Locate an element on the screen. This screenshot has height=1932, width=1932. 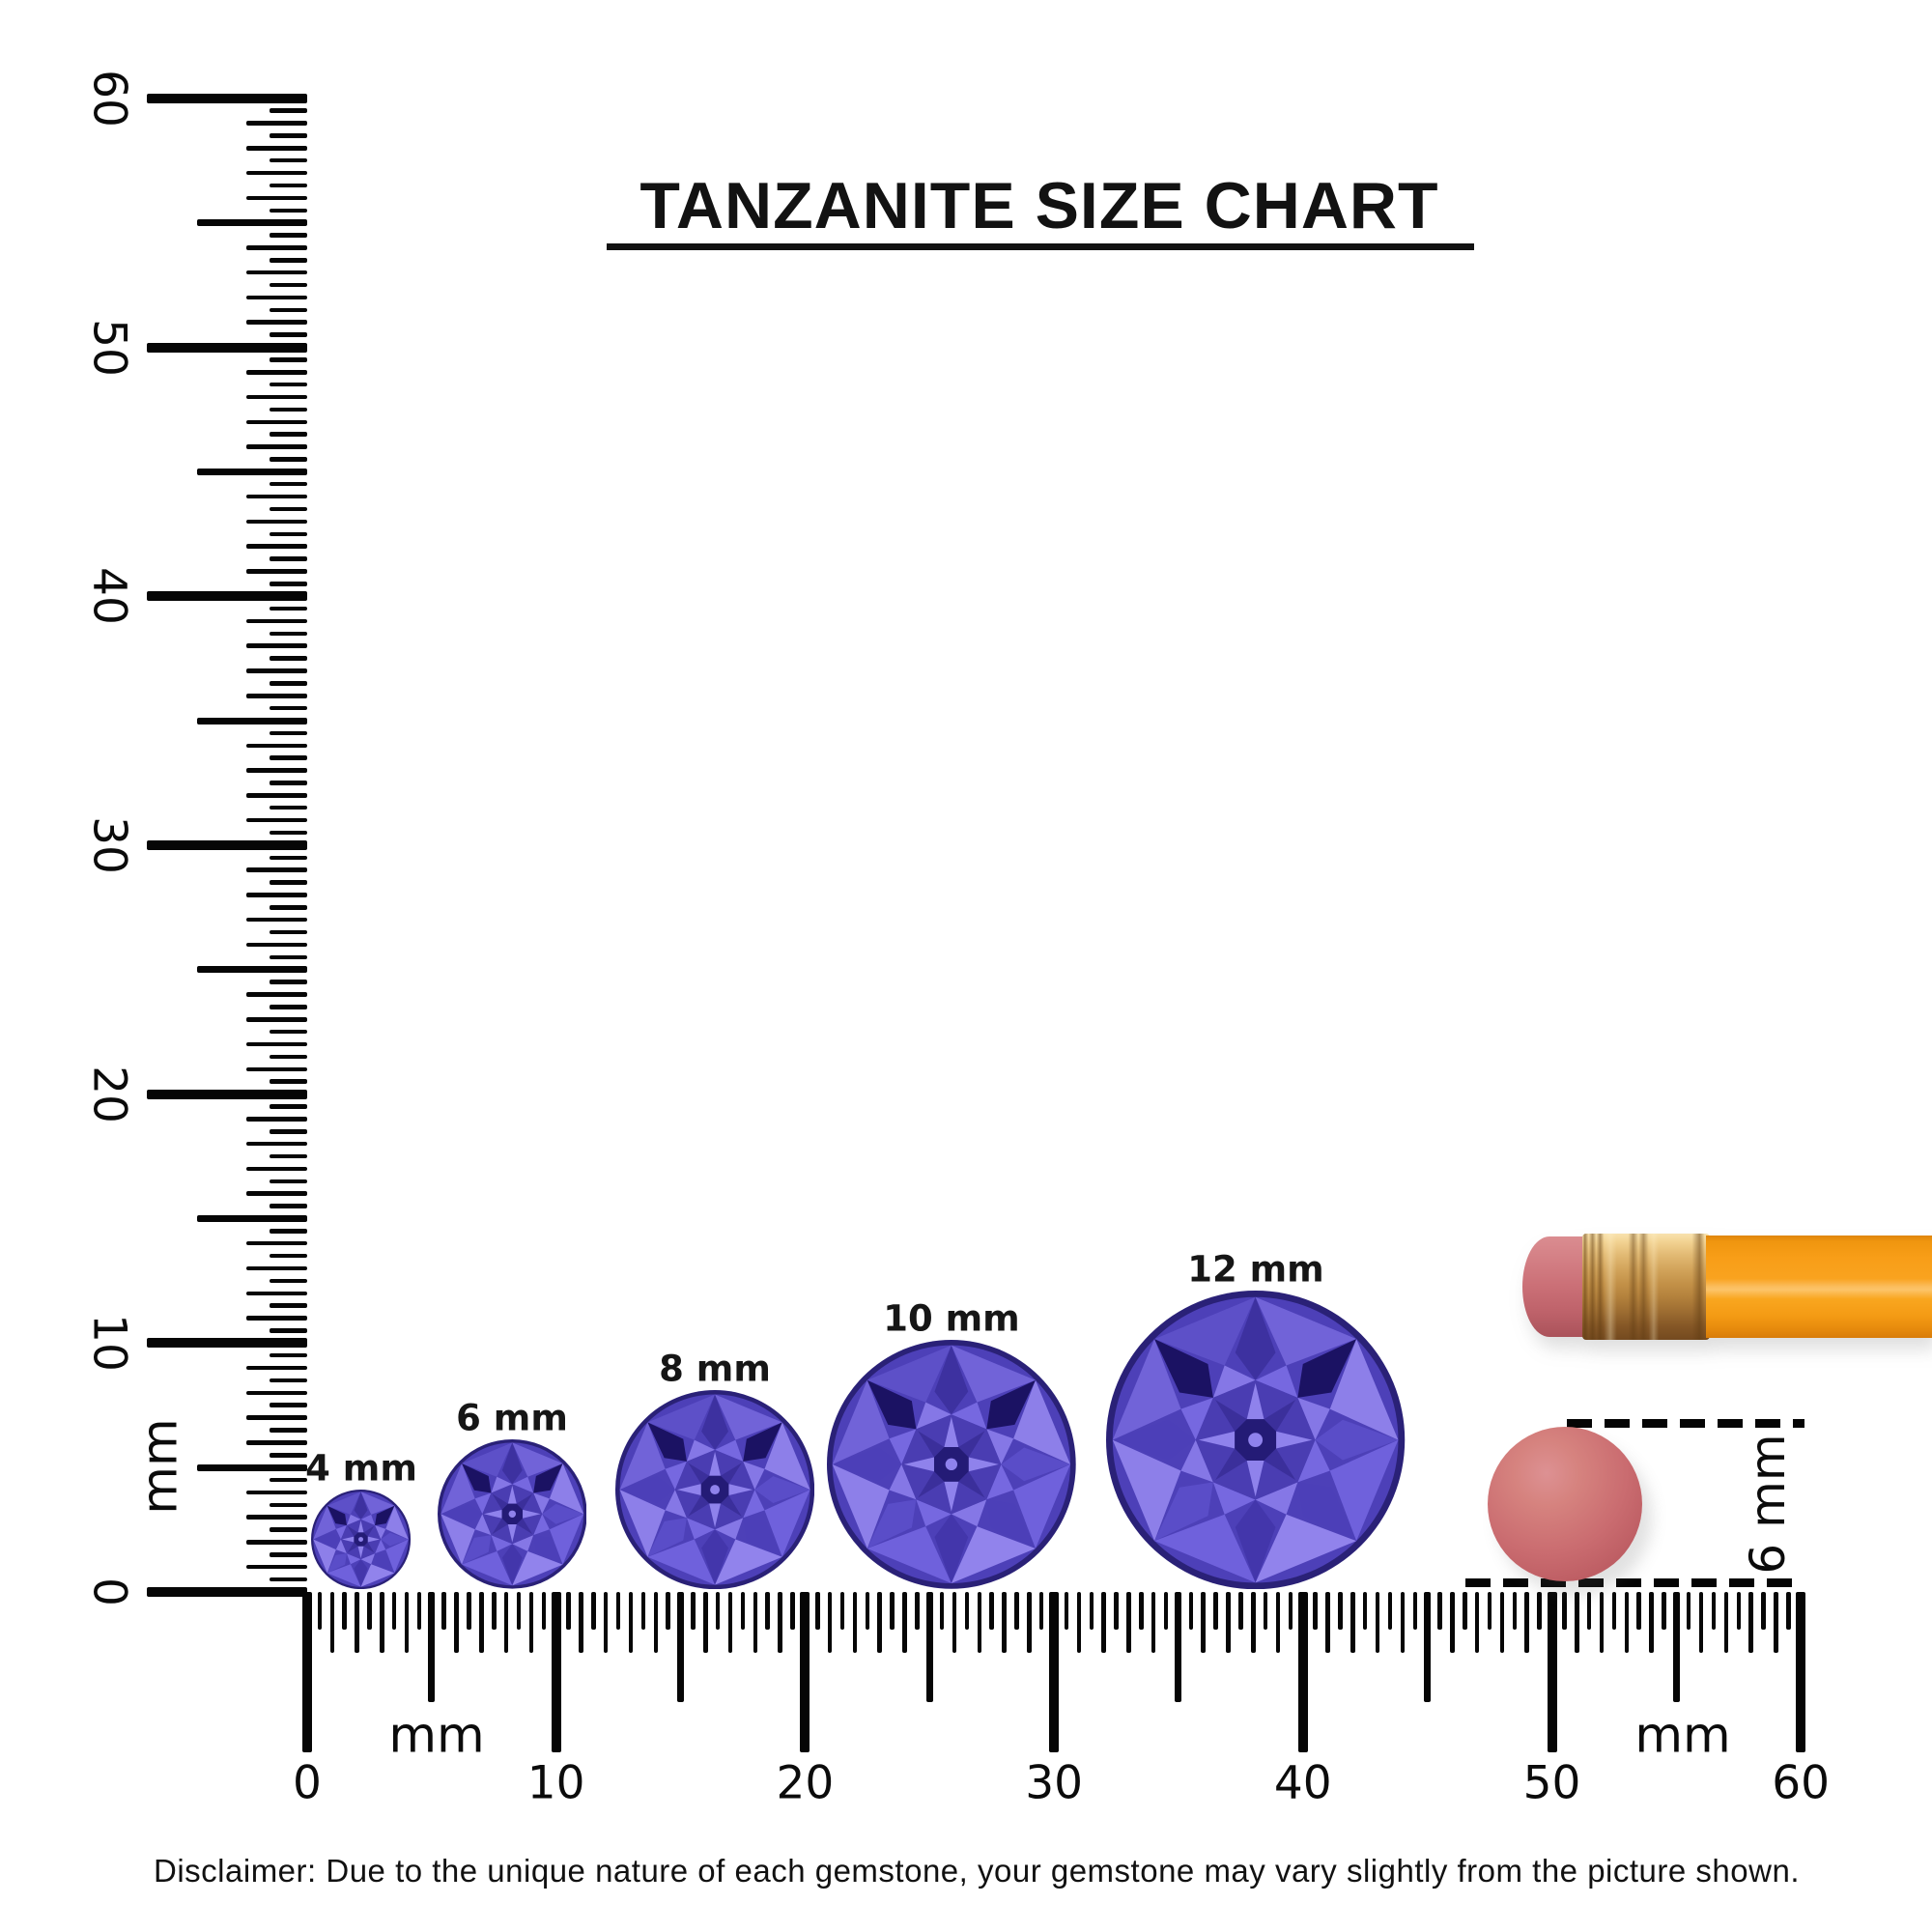
gem-4mm is located at coordinates (361, 1539).